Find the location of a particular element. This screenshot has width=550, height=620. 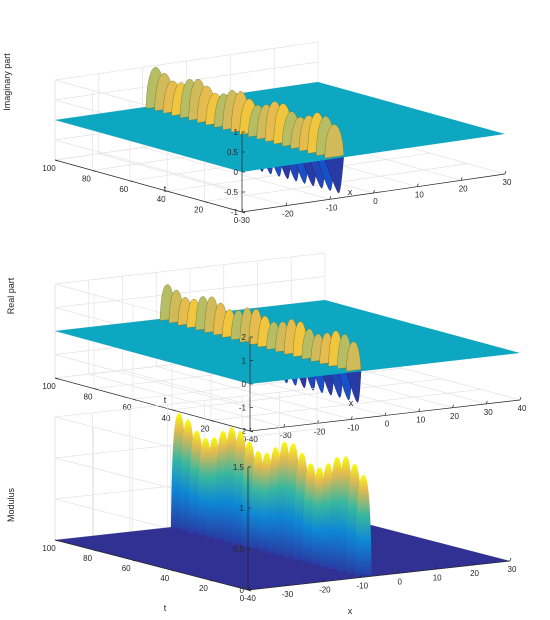

z-axis-label: Modulus is located at coordinates (11, 504).